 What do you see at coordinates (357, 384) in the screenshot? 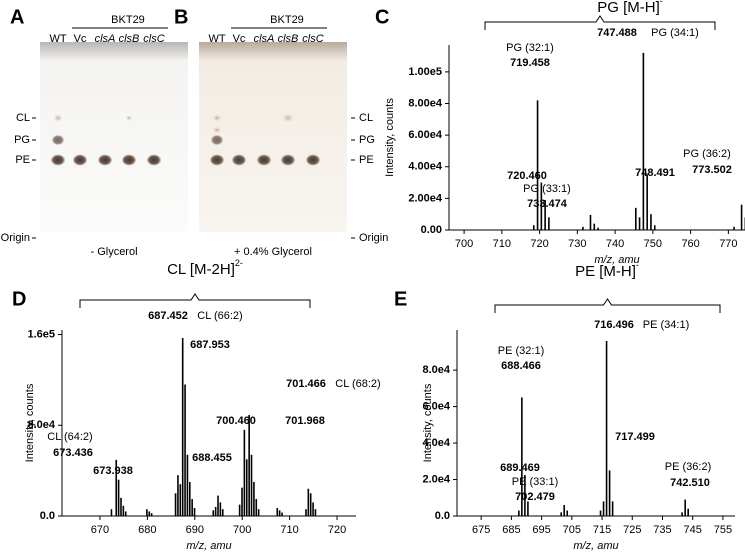
I see `lipid-label: CL (68:2)` at bounding box center [357, 384].